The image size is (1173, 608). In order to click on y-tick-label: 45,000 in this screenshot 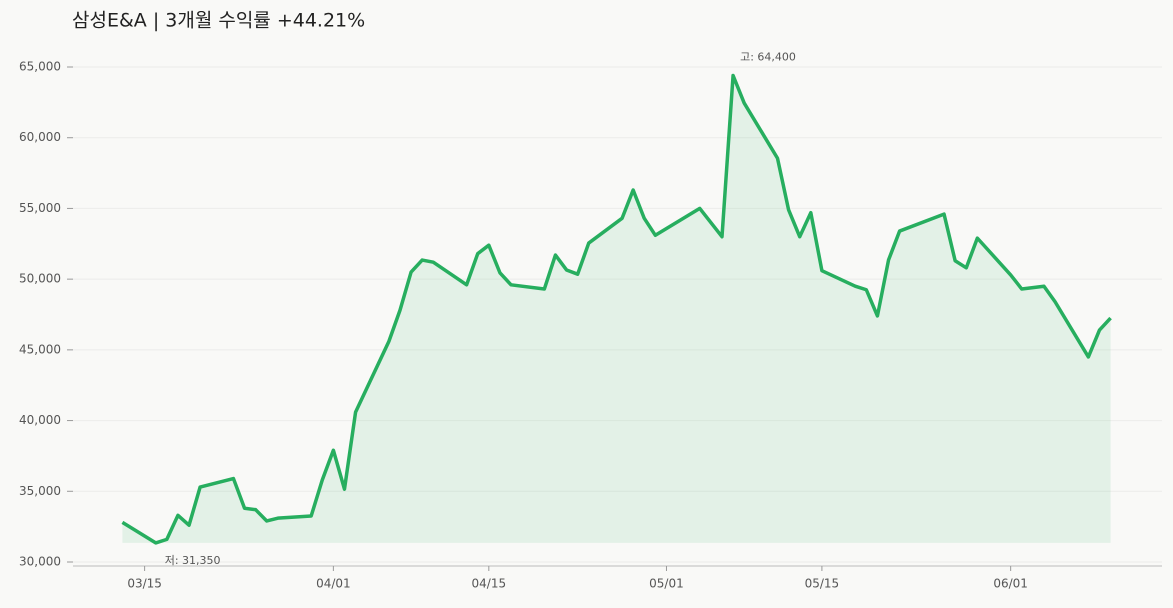, I will do `click(40, 349)`.